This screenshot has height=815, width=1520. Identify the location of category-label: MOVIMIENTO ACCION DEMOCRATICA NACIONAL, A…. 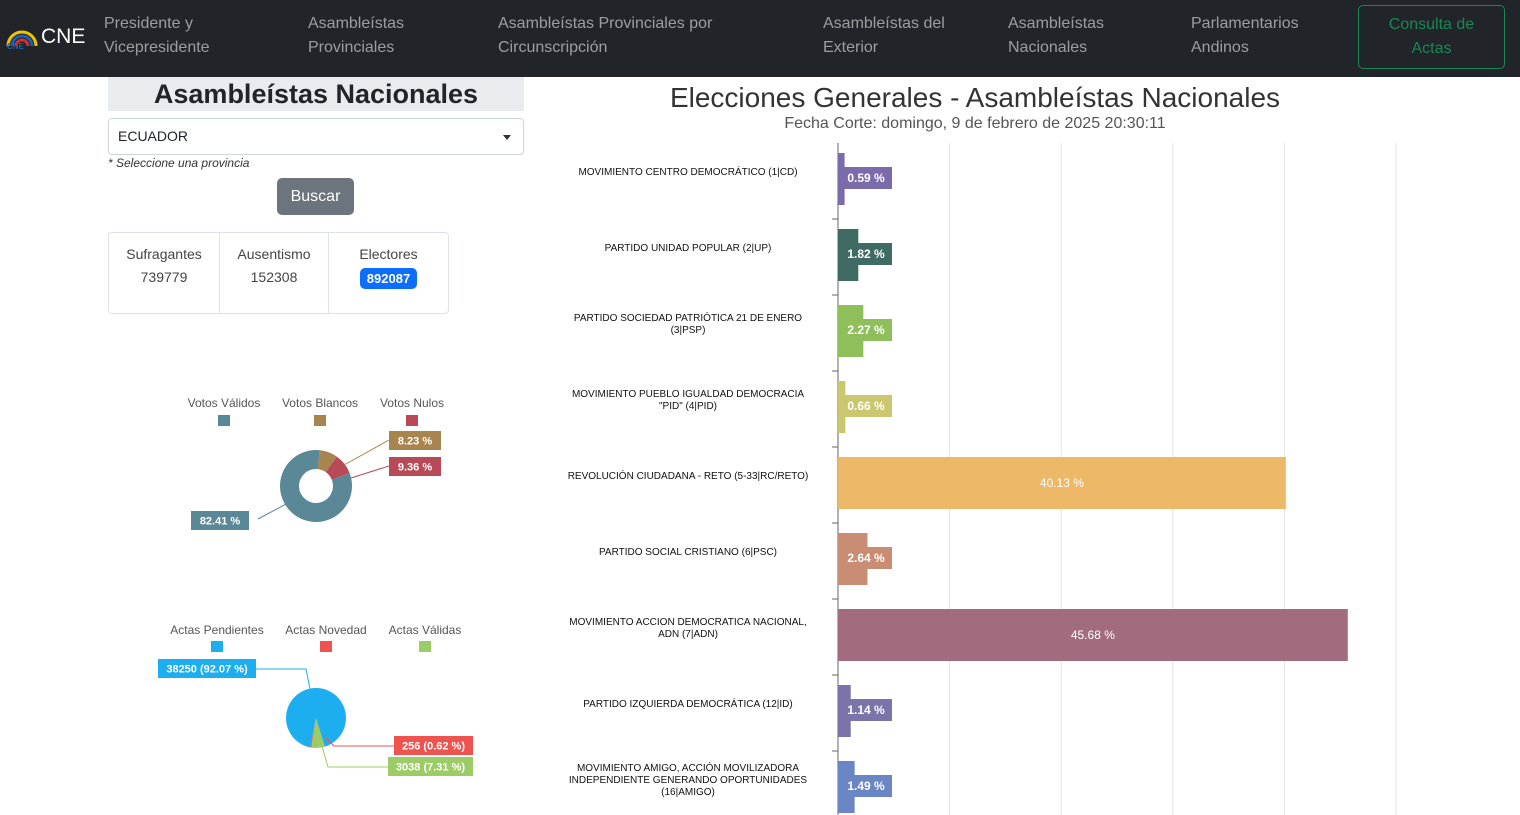
(687, 628).